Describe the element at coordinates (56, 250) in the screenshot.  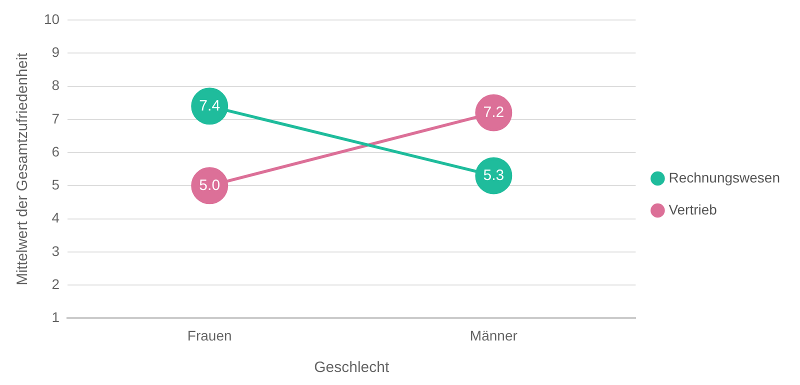
I see `y-tick-label: 3` at that location.